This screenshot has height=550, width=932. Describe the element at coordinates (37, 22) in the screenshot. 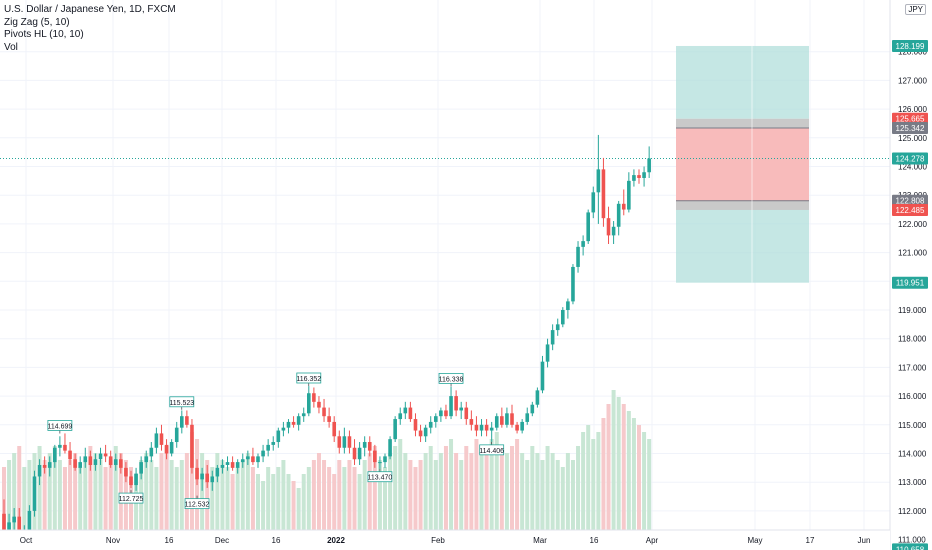

I see `zigzag-indicator-label: Zig Zag (5, 10)` at that location.